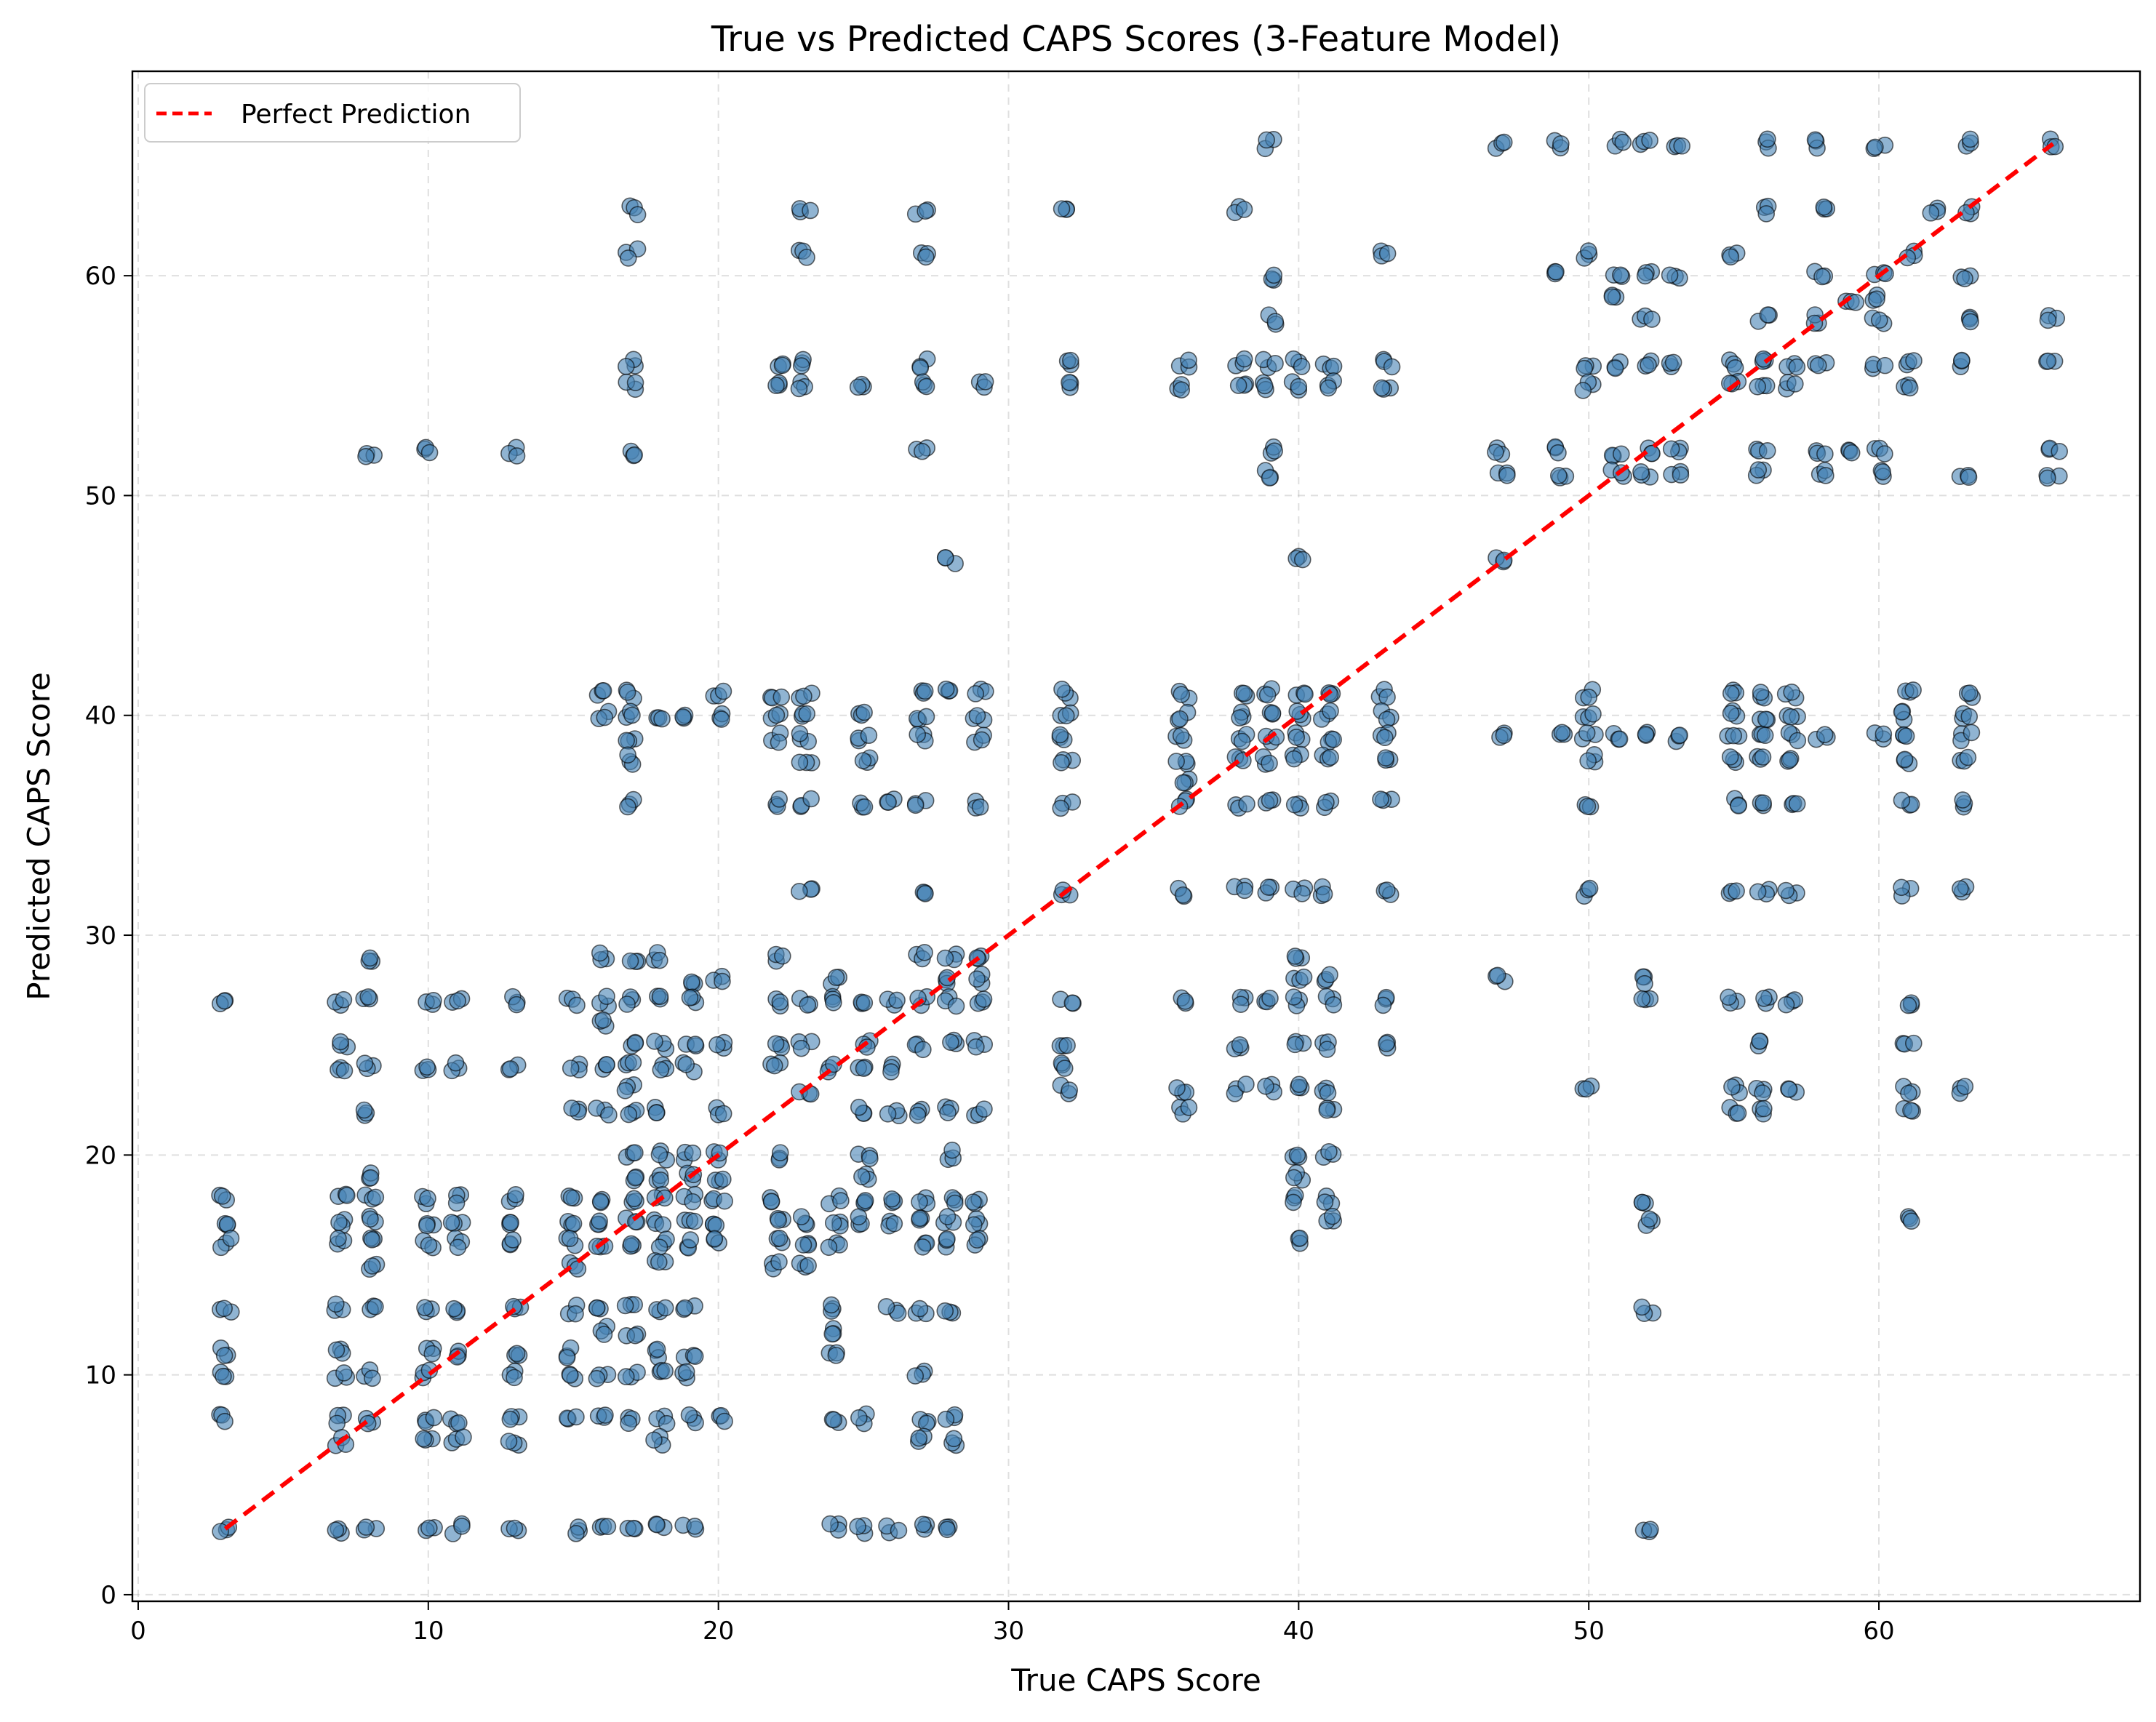 The width and height of the screenshot is (2156, 1722). What do you see at coordinates (39, 836) in the screenshot?
I see `y-axis-label: Predicted CAPS Score` at bounding box center [39, 836].